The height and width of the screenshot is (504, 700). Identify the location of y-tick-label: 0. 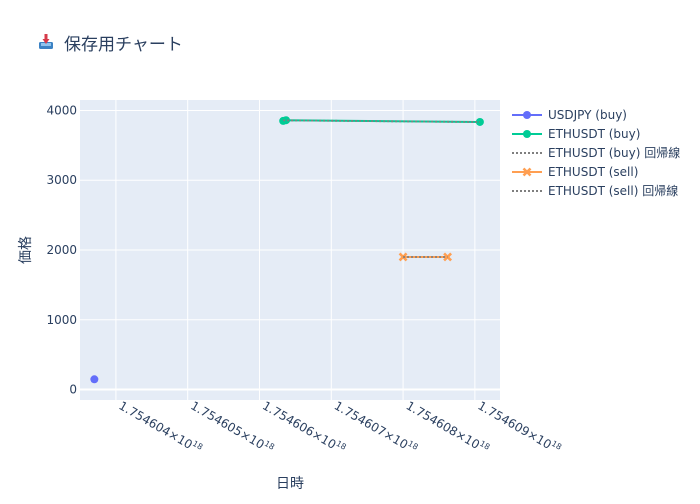
(73, 390).